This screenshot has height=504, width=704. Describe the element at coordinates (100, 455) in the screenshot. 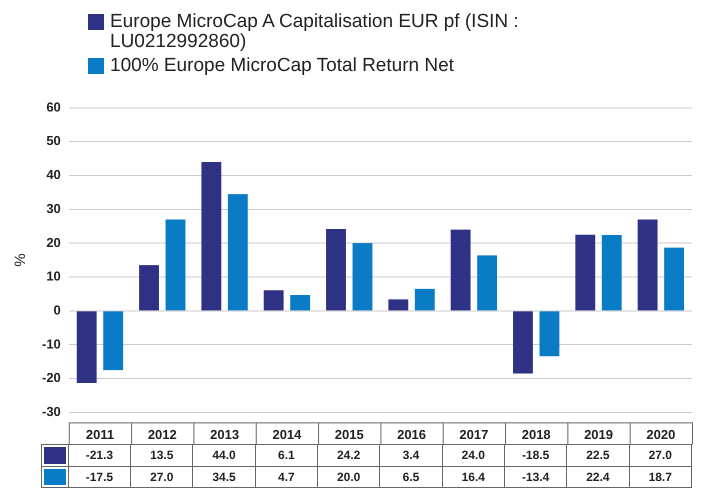

I see `data-label: -21.3` at that location.